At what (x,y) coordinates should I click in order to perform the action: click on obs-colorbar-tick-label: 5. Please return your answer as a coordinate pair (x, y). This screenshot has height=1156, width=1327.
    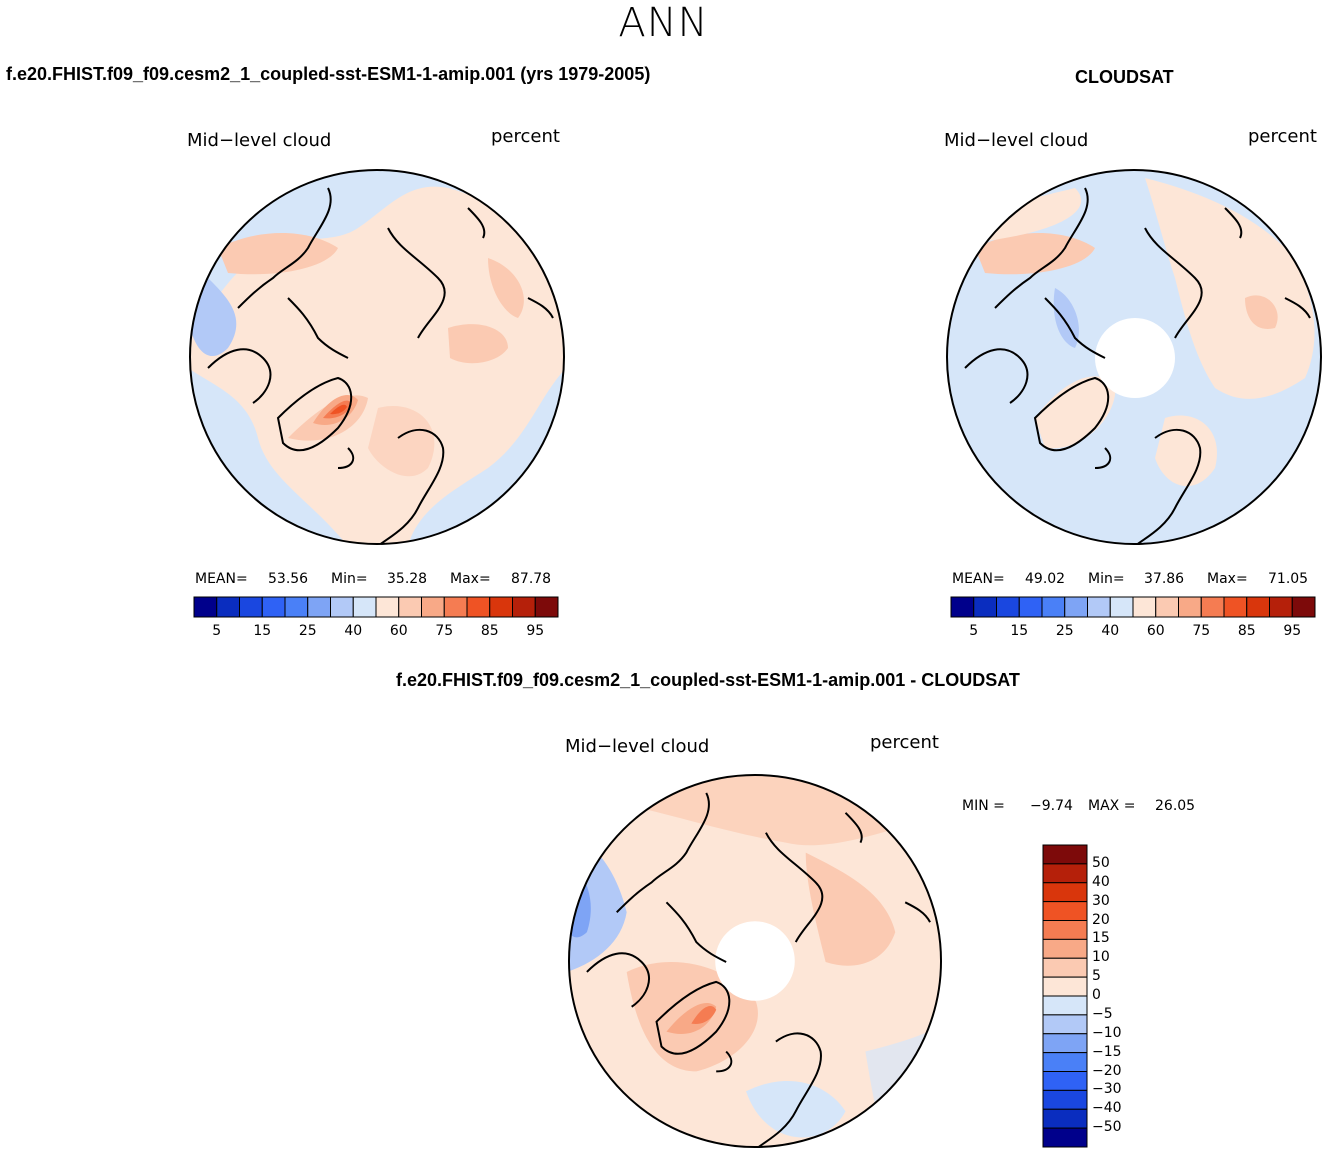
    Looking at the image, I should click on (974, 631).